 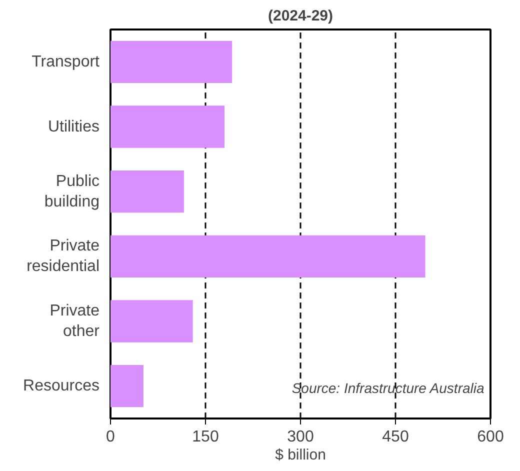 What do you see at coordinates (490, 437) in the screenshot?
I see `x-tick-label: 600` at bounding box center [490, 437].